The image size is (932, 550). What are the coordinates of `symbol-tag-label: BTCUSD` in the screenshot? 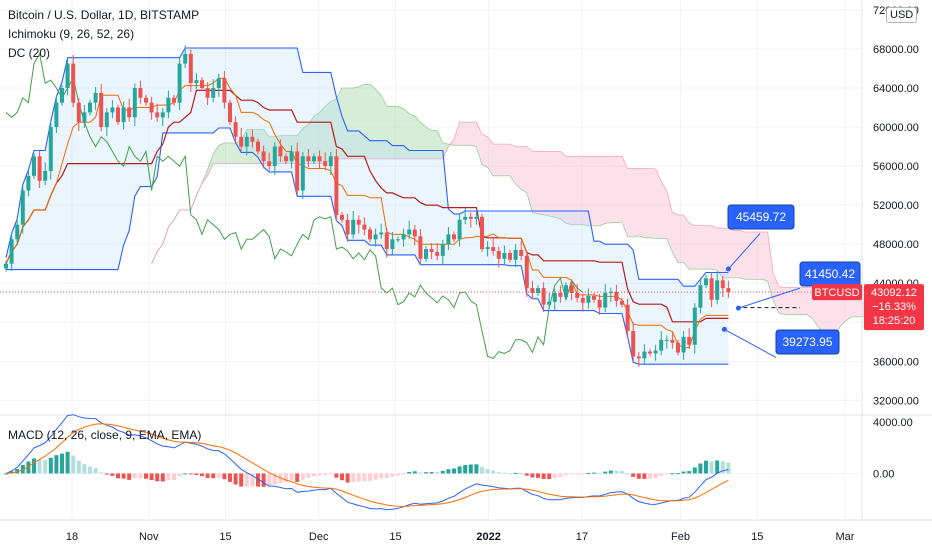 It's located at (836, 293).